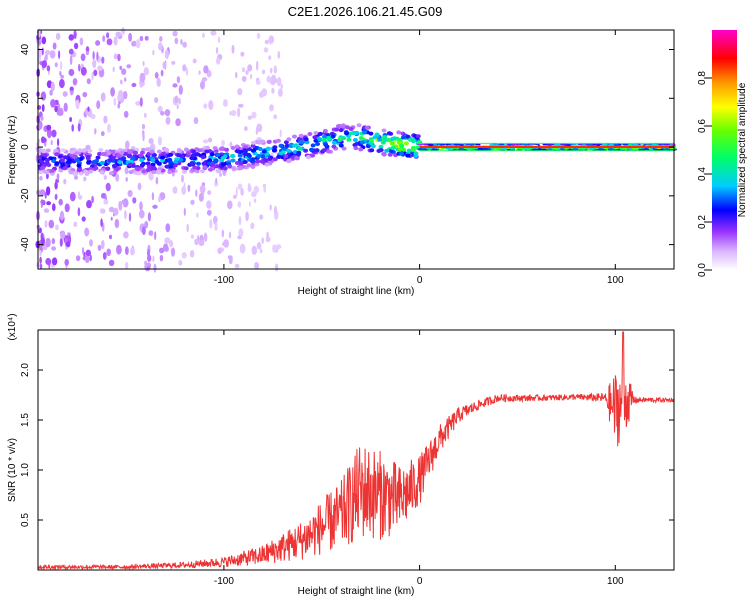 This screenshot has width=750, height=605. Describe the element at coordinates (356, 591) in the screenshot. I see `snr-x-label: Height of straight line (km)` at that location.